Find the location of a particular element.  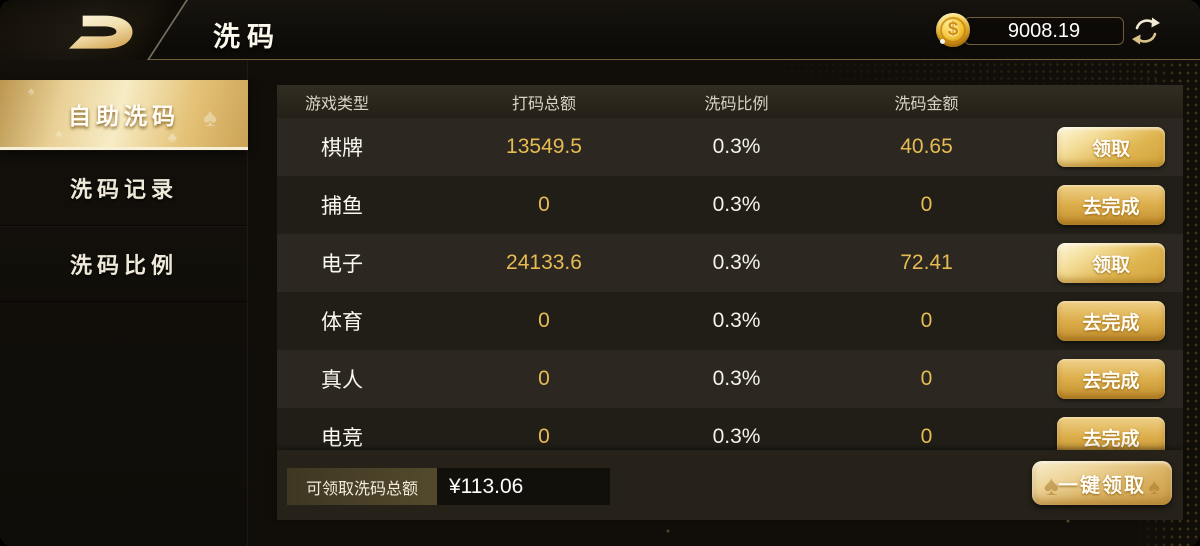

sidebar-item-wash-records: 洗码记录 is located at coordinates (124, 188).